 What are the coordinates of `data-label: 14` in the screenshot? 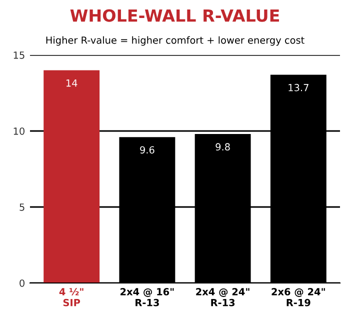 It's located at (72, 83).